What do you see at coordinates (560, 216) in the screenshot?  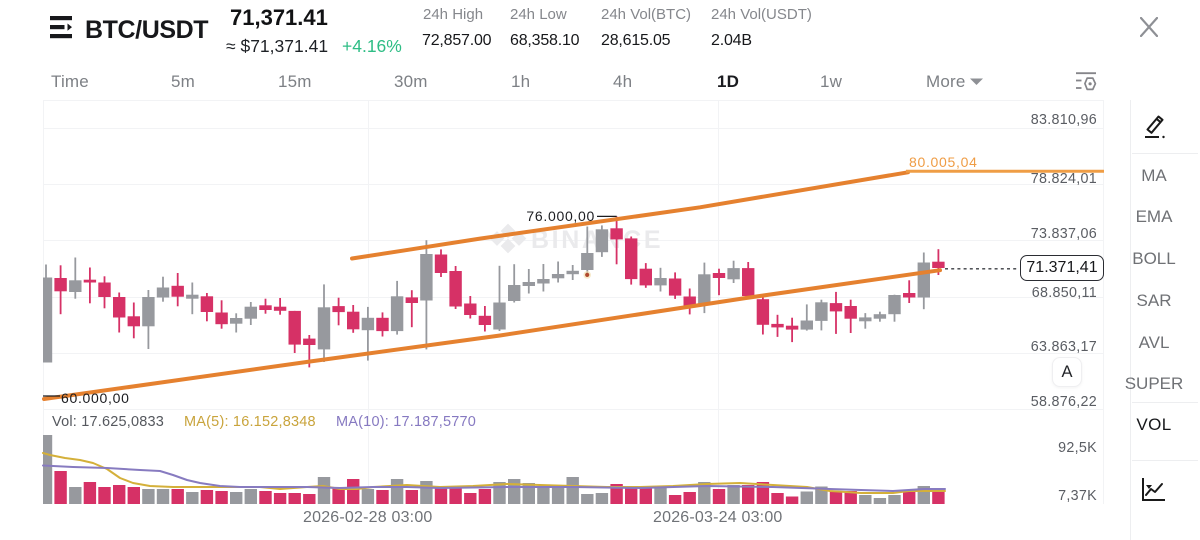 I see `svg-text: 76.000,00` at bounding box center [560, 216].